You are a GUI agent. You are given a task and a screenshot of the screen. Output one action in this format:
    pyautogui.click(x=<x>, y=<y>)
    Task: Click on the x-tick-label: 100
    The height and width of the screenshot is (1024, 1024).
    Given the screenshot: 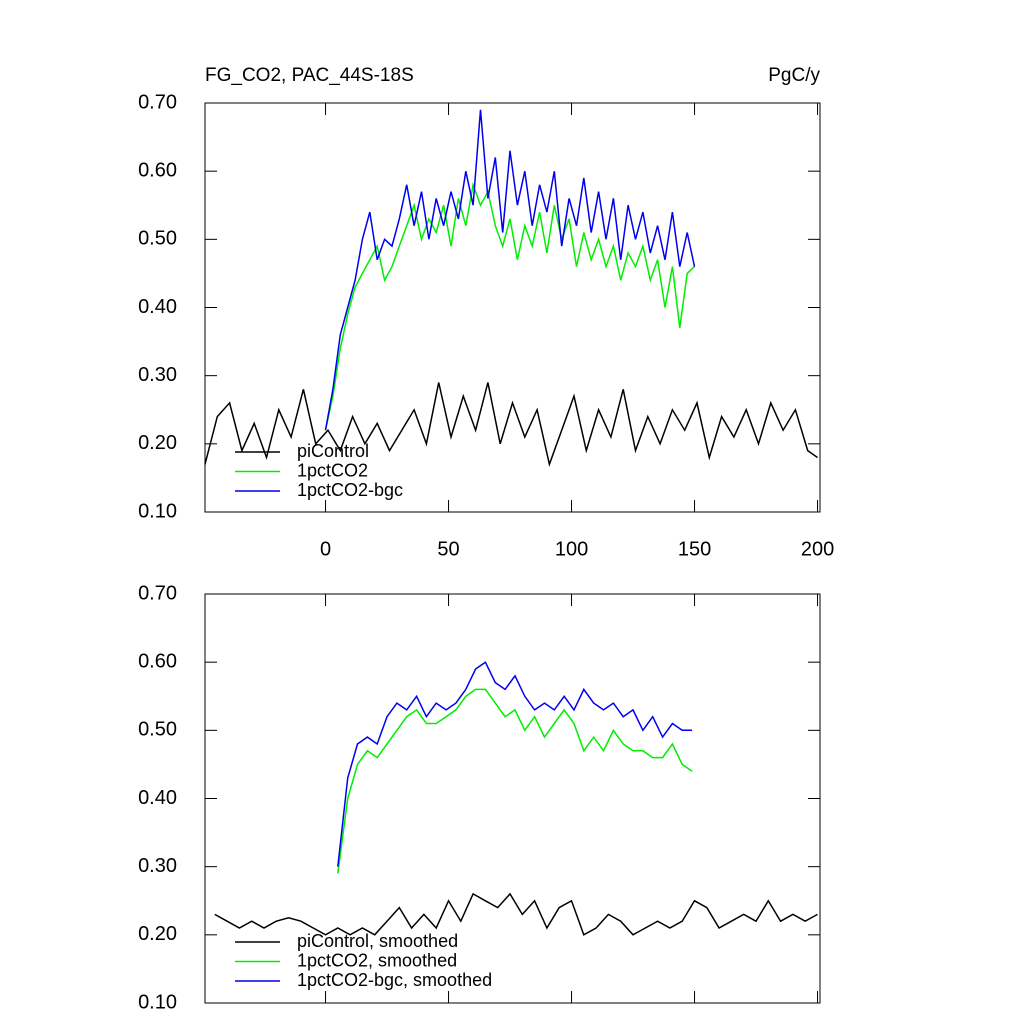 What is the action you would take?
    pyautogui.click(x=571, y=549)
    